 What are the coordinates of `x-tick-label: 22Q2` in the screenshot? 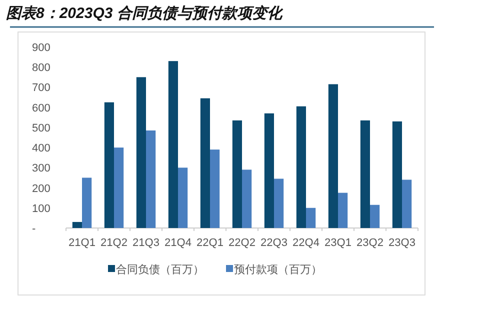 It's located at (242, 243).